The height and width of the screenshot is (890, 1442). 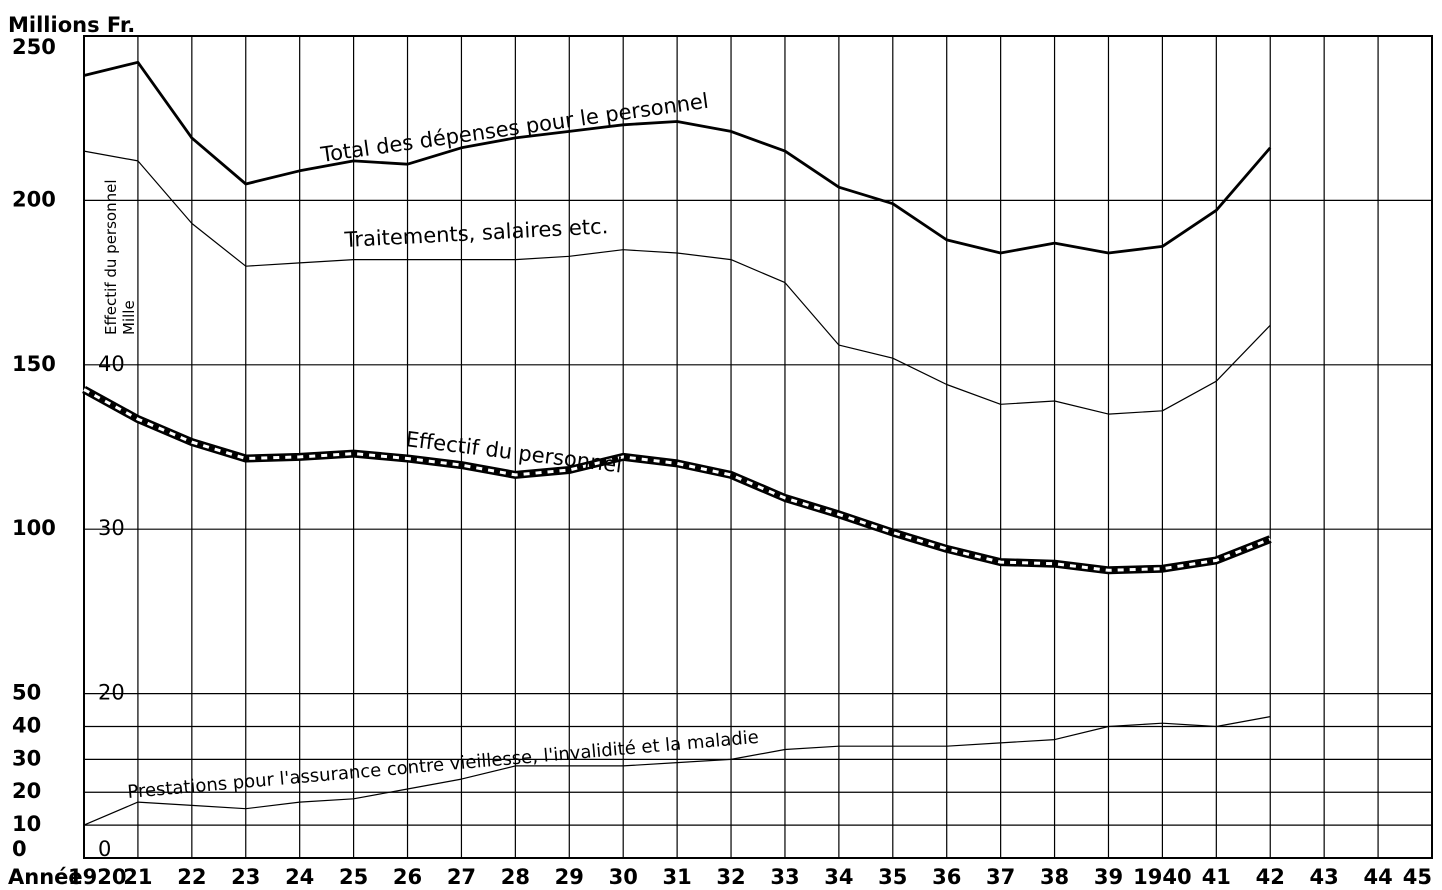 What do you see at coordinates (111, 528) in the screenshot?
I see `y2-tick-label: 30` at bounding box center [111, 528].